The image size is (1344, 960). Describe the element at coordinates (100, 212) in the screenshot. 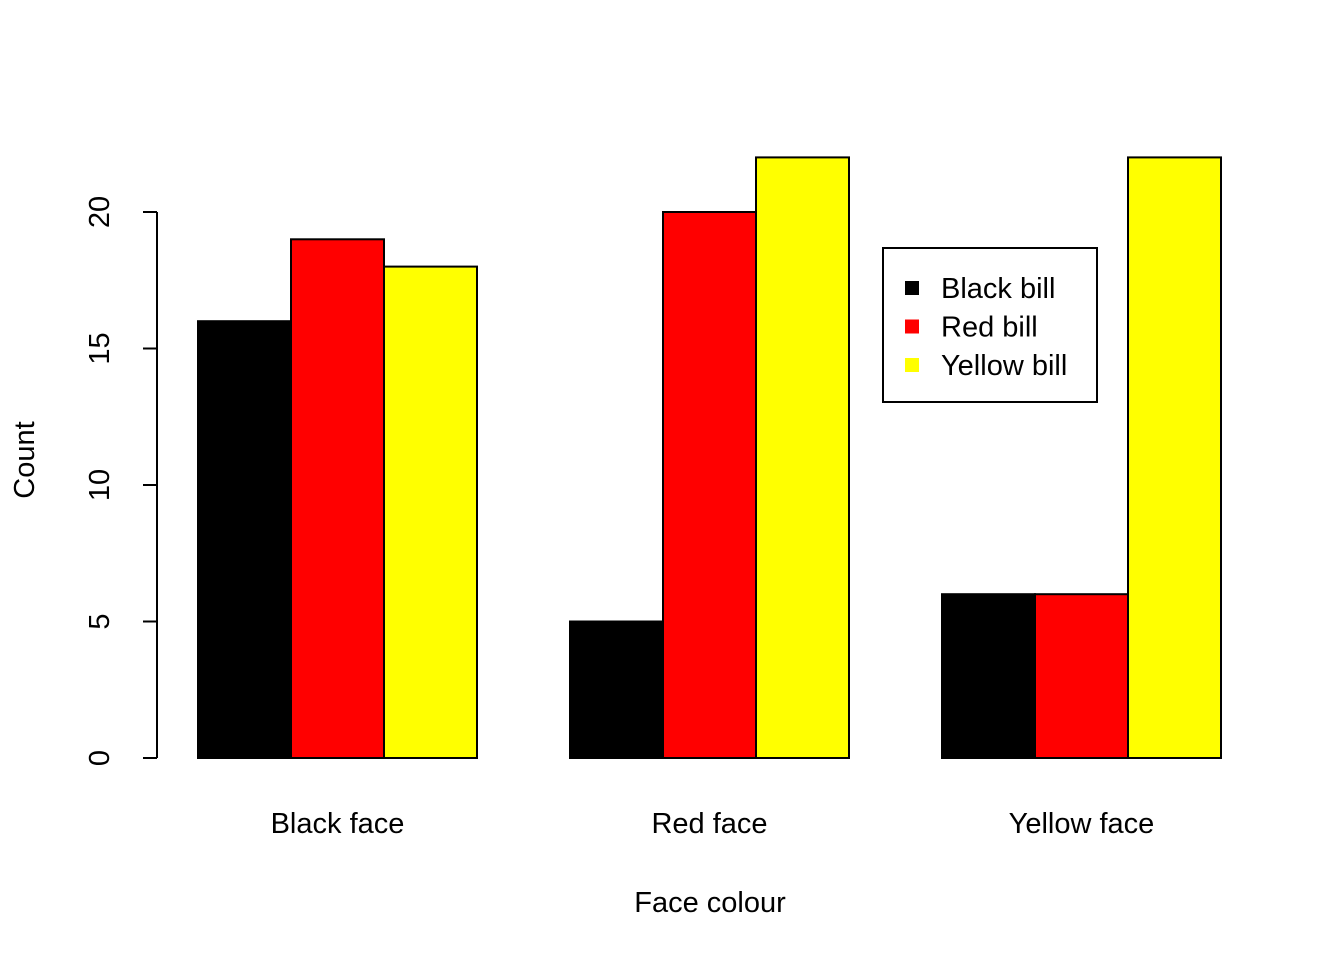

I see `y-tick-label-4: 20` at that location.